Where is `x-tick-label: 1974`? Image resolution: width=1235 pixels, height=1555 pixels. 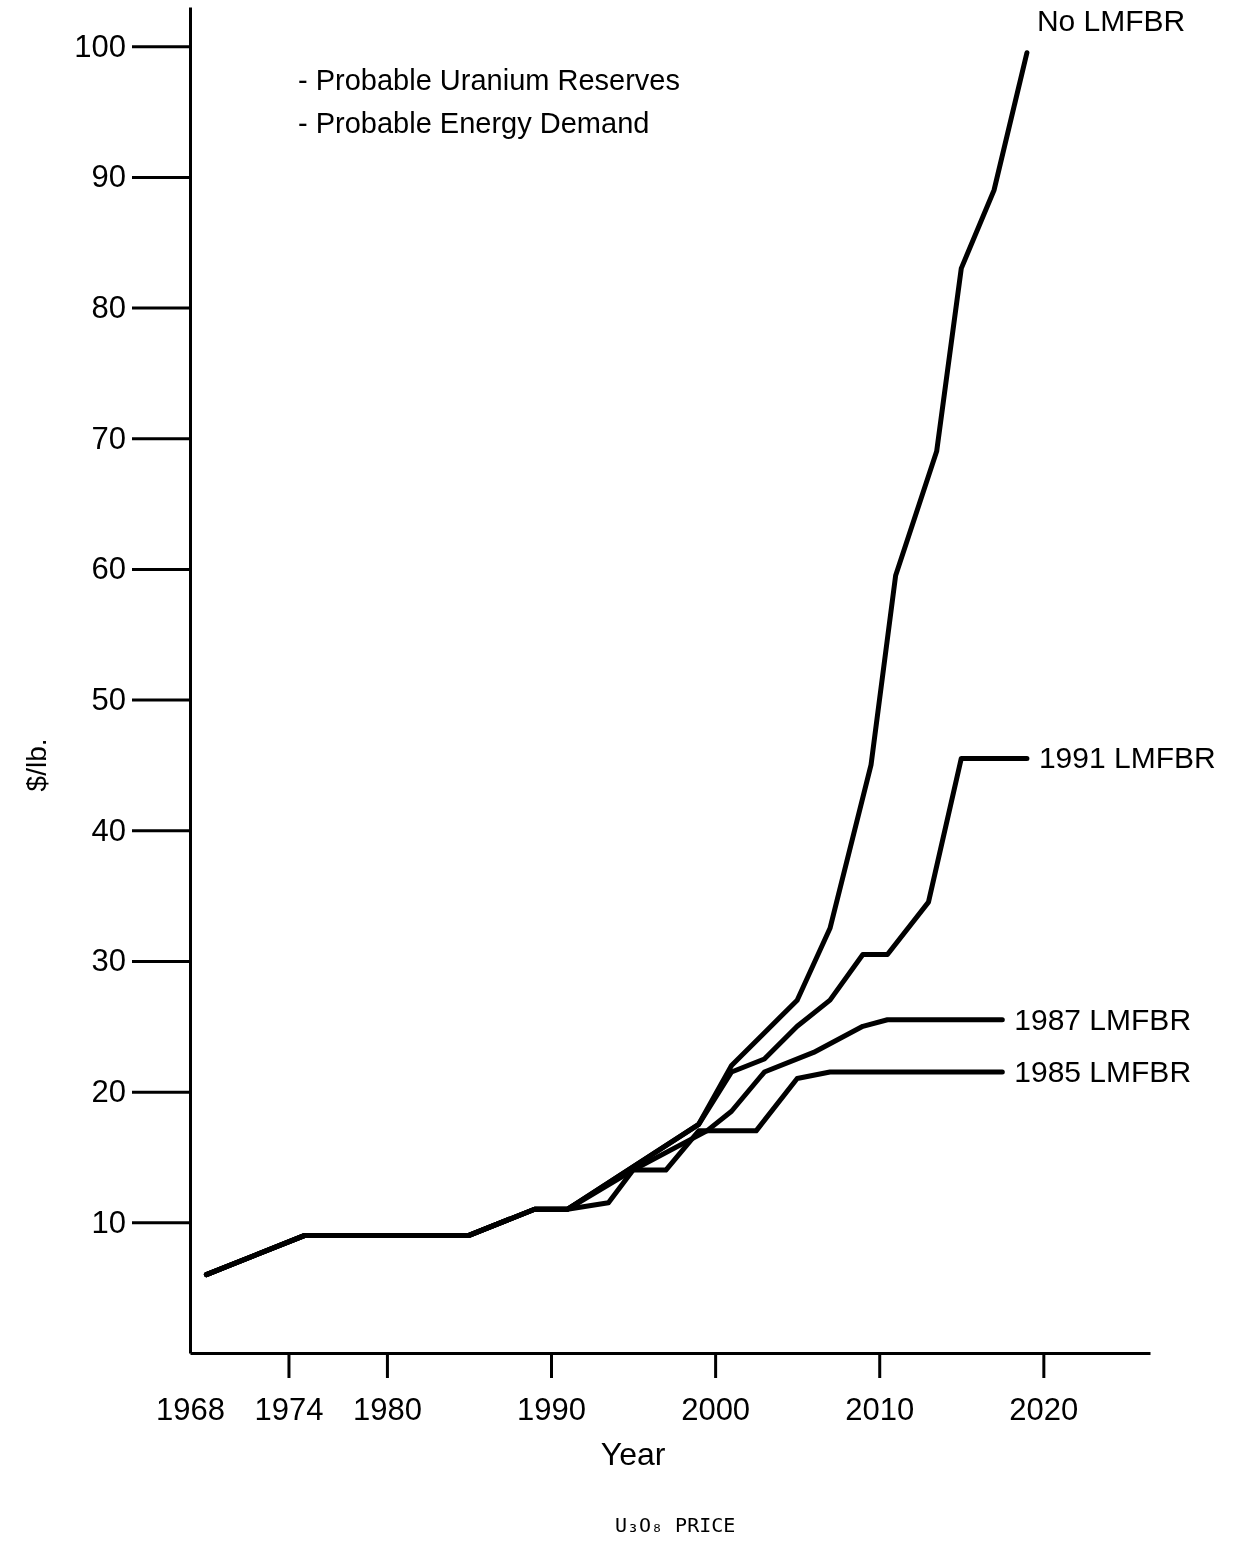 x-tick-label: 1974 is located at coordinates (289, 1410).